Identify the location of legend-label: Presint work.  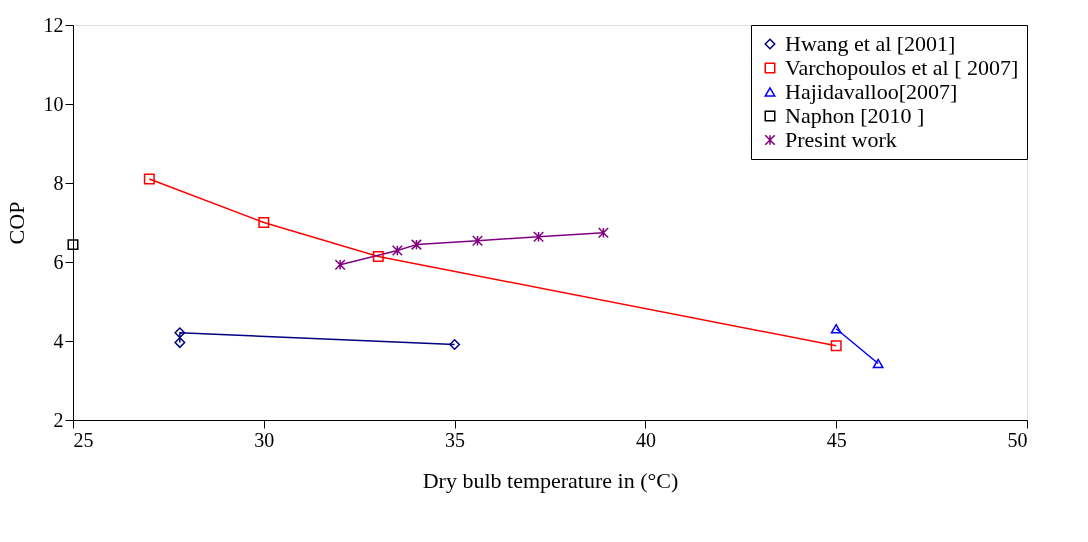
(841, 139).